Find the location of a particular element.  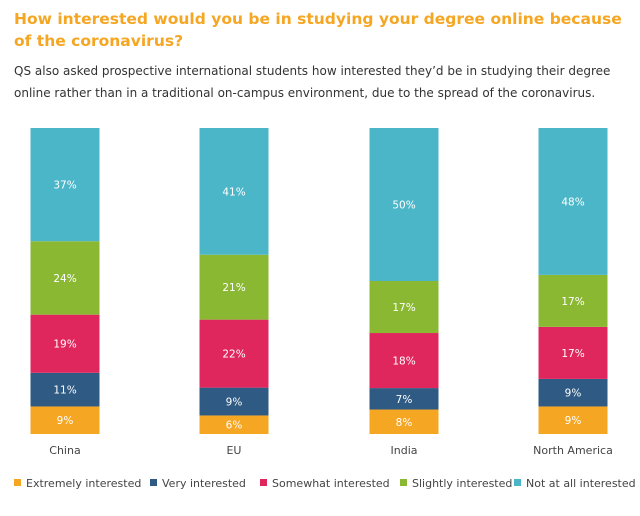

bar-india-somewhat-interested is located at coordinates (404, 361).